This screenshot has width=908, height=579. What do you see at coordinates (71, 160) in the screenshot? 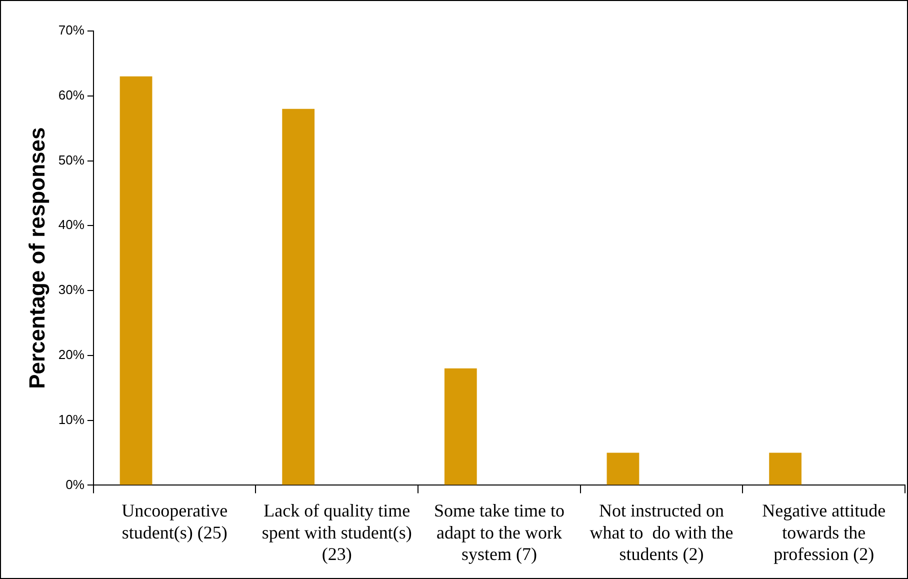
I see `y-tick-label: 50%` at bounding box center [71, 160].